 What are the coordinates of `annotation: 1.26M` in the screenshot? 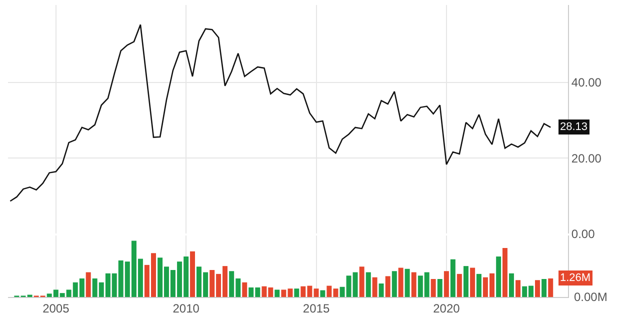 It's located at (575, 278).